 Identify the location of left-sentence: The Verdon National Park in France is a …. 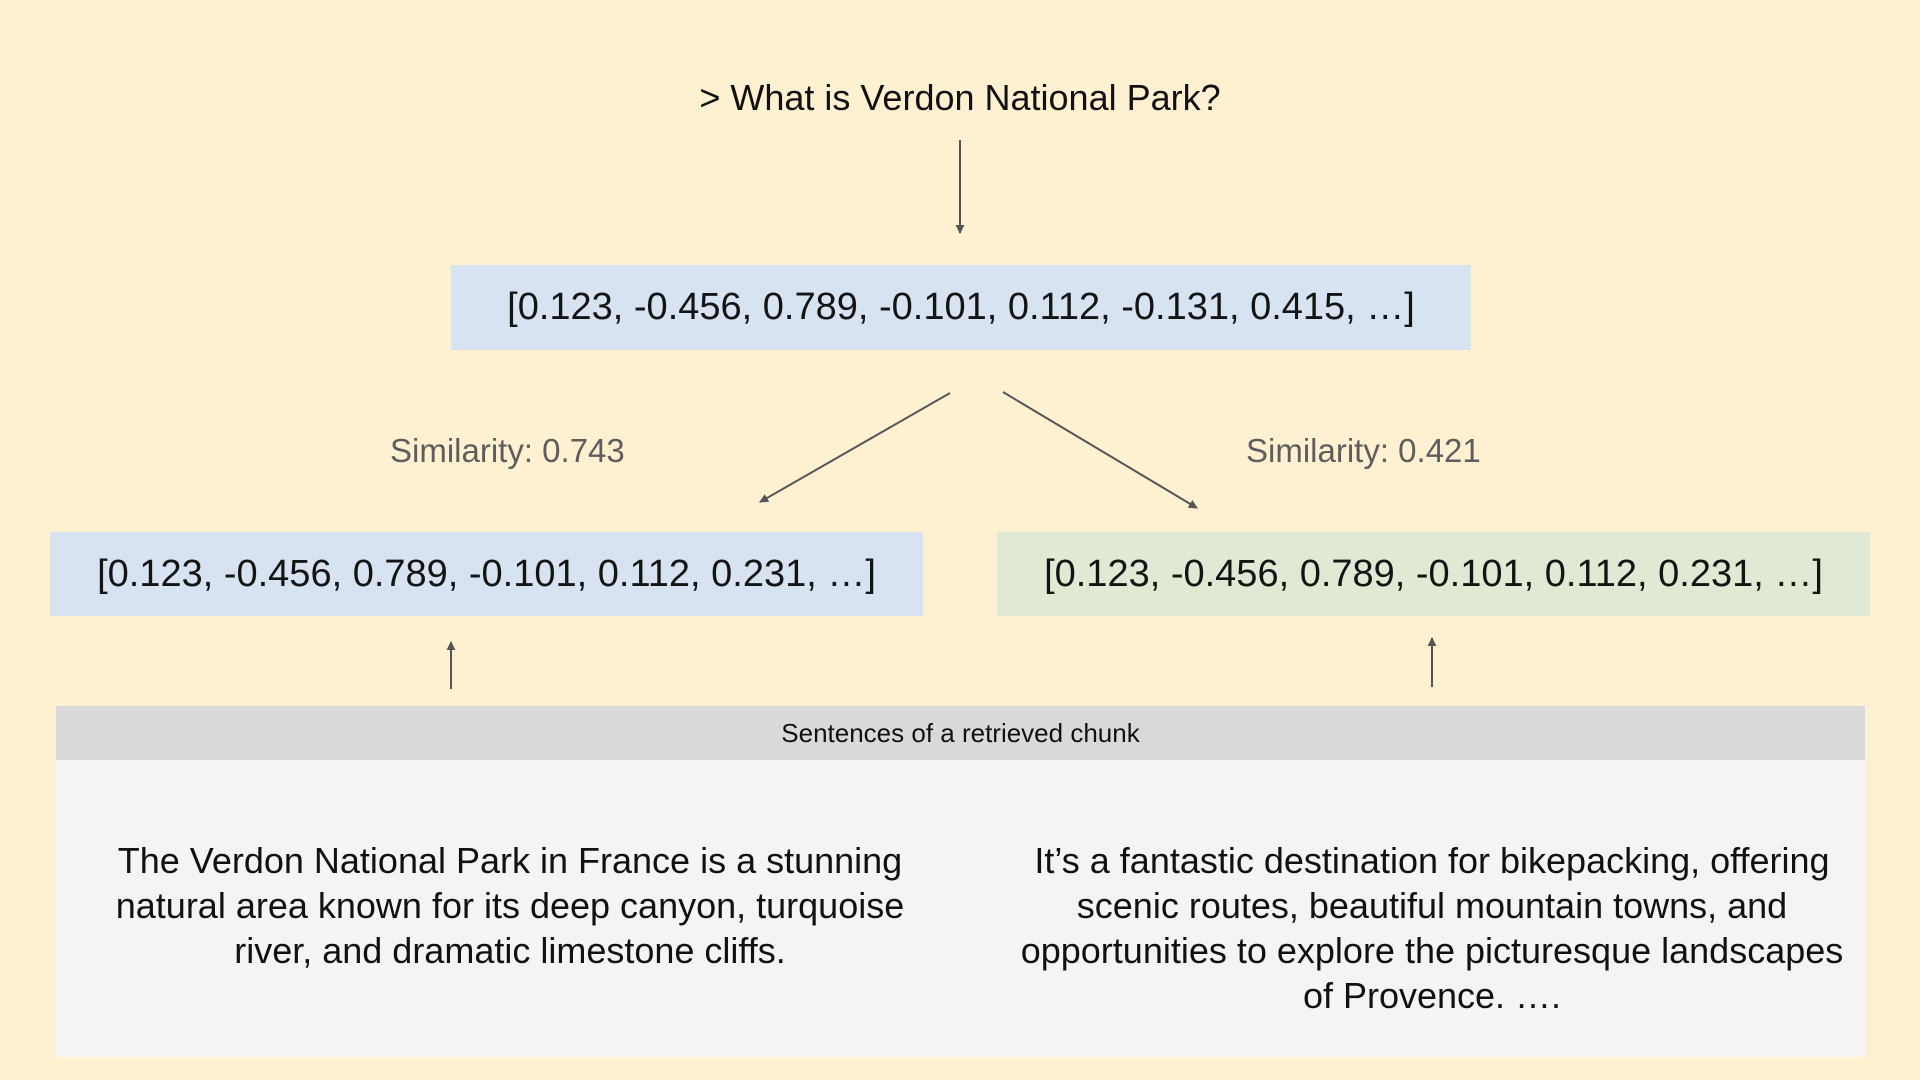
(510, 905).